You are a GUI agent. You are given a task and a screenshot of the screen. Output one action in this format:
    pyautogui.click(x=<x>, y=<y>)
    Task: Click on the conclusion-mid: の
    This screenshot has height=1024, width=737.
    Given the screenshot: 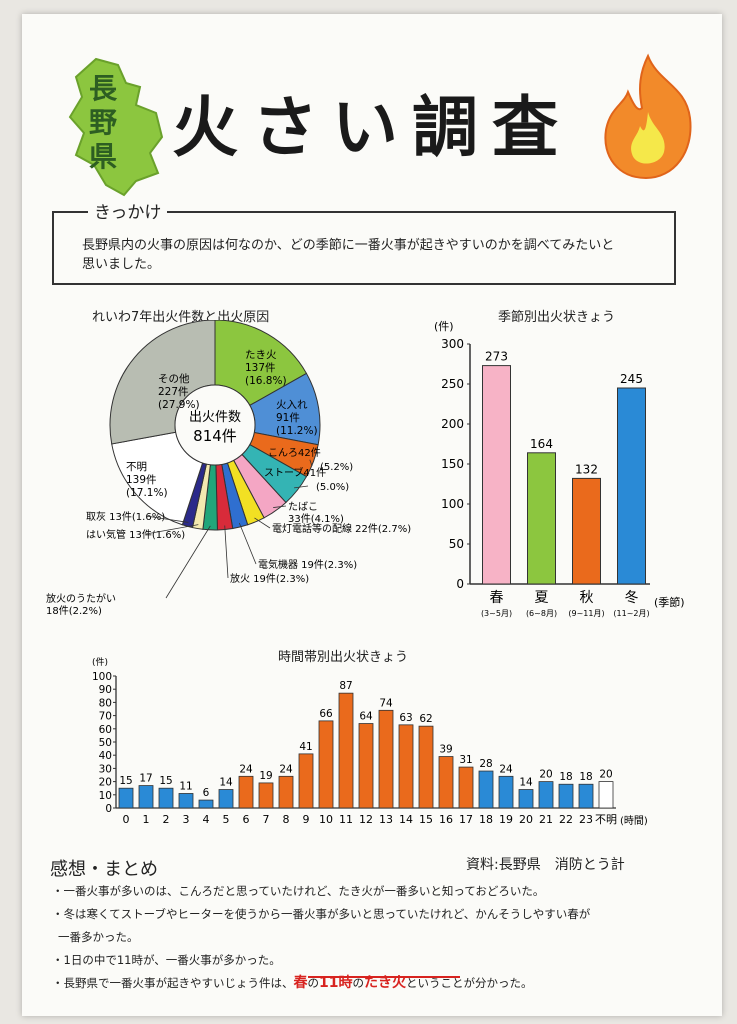 What is the action you would take?
    pyautogui.click(x=313, y=983)
    